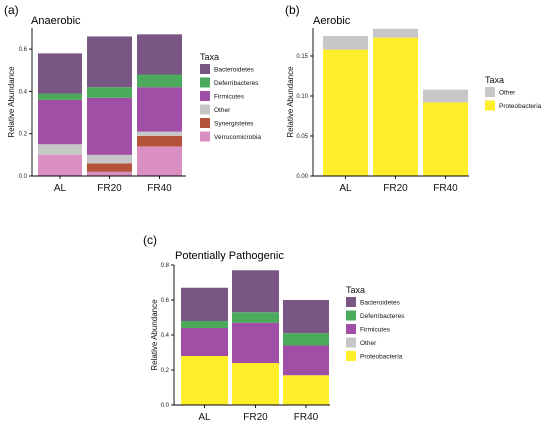 Image resolution: width=550 pixels, height=432 pixels. I want to click on y-tick-label: 0.10, so click(302, 97).